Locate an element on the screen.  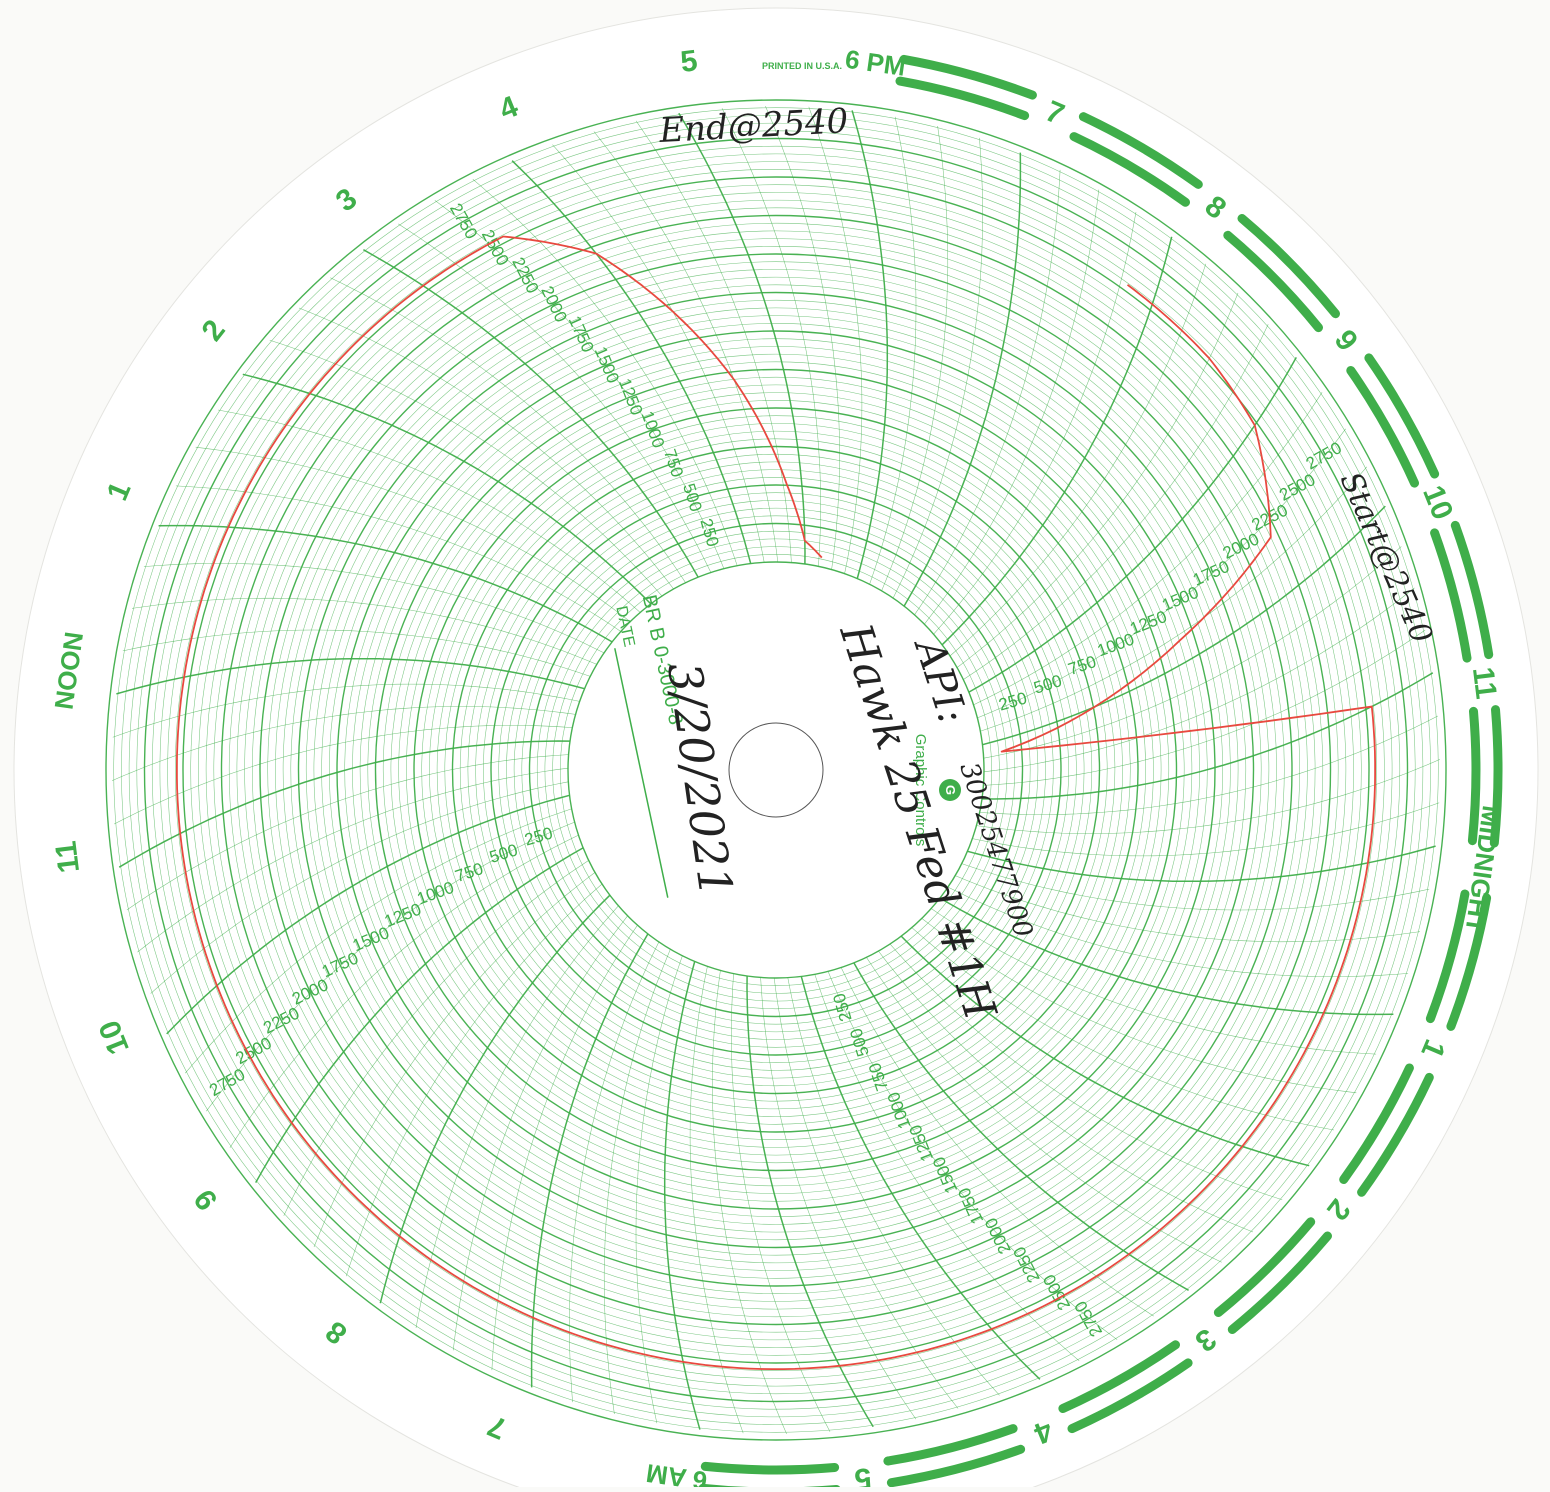
brand-logo-group: G Graphic Controls is located at coordinates (936, 790).